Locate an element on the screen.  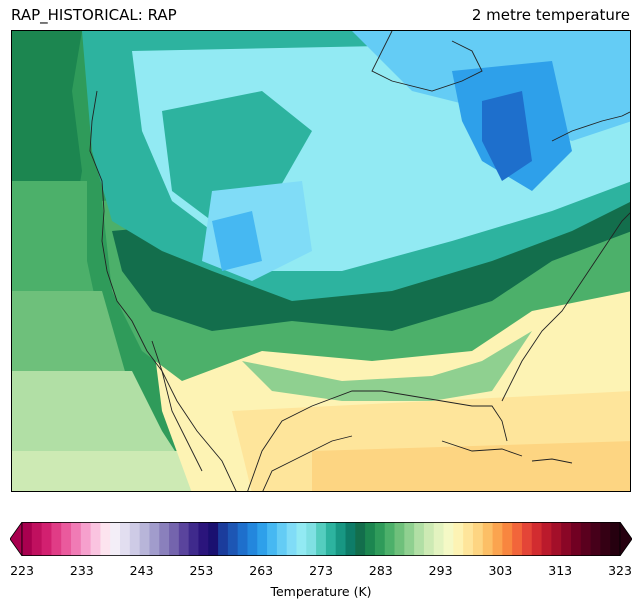
rockies-coldest-region is located at coordinates (237, 241).